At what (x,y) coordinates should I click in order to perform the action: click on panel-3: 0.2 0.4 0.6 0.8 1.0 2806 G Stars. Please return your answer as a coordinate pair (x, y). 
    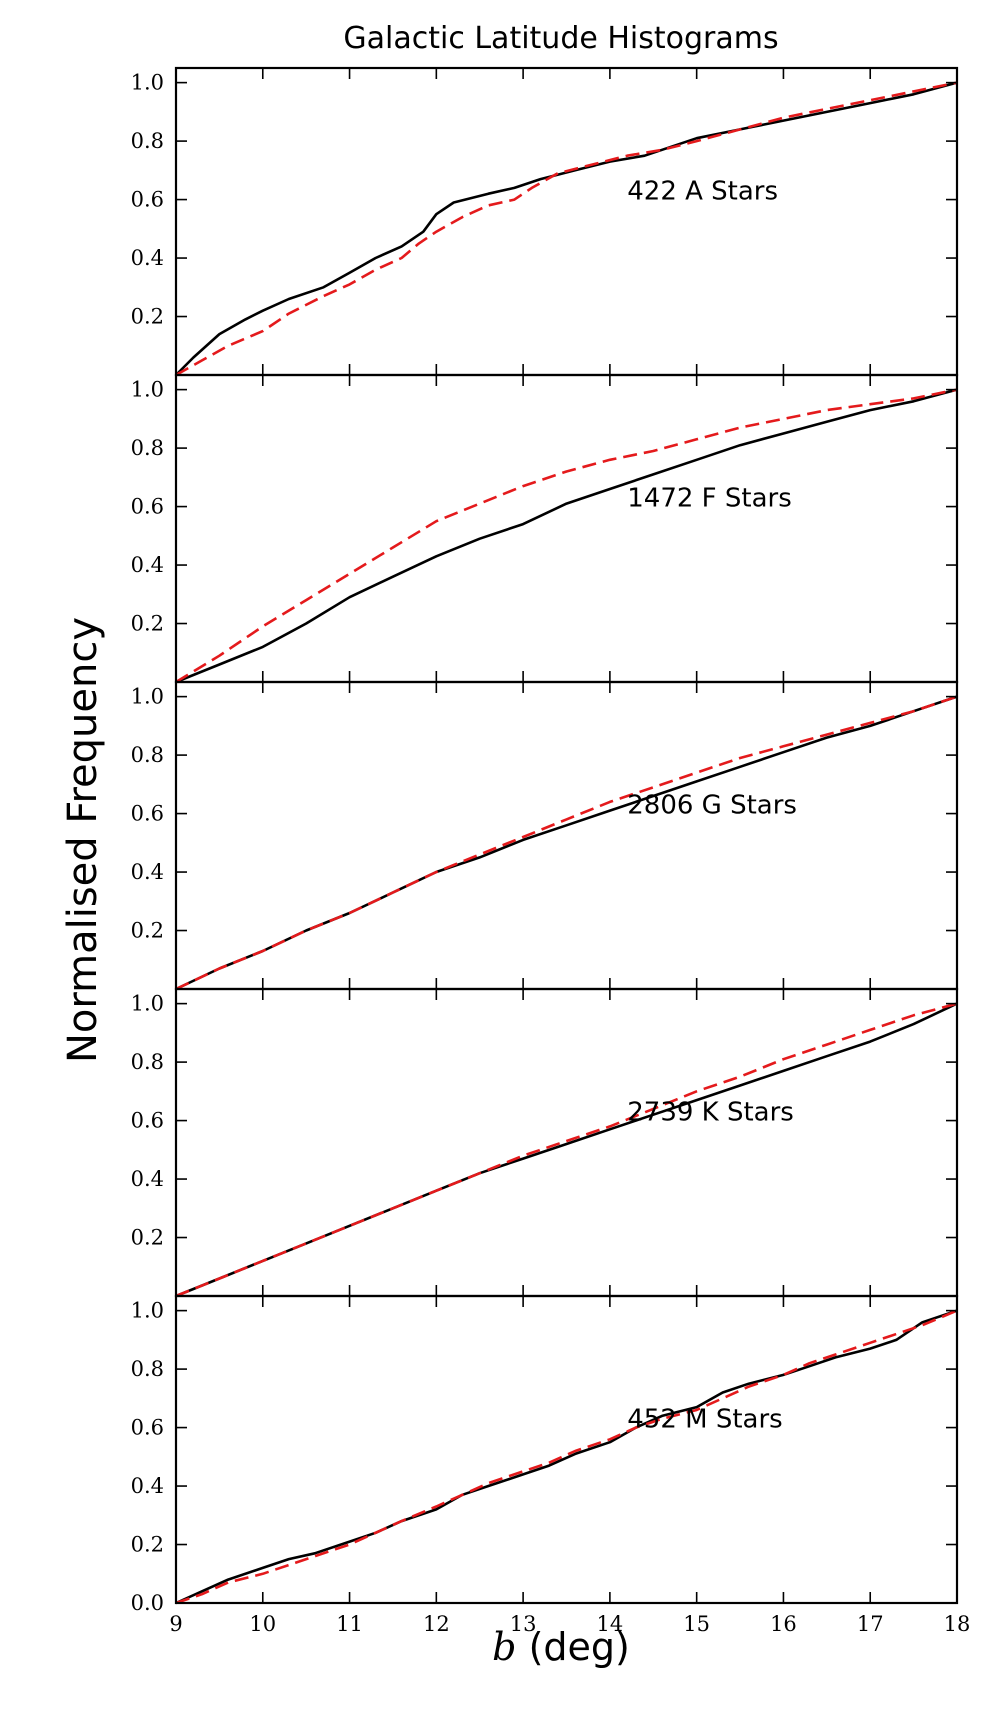
    Looking at the image, I should click on (545, 835).